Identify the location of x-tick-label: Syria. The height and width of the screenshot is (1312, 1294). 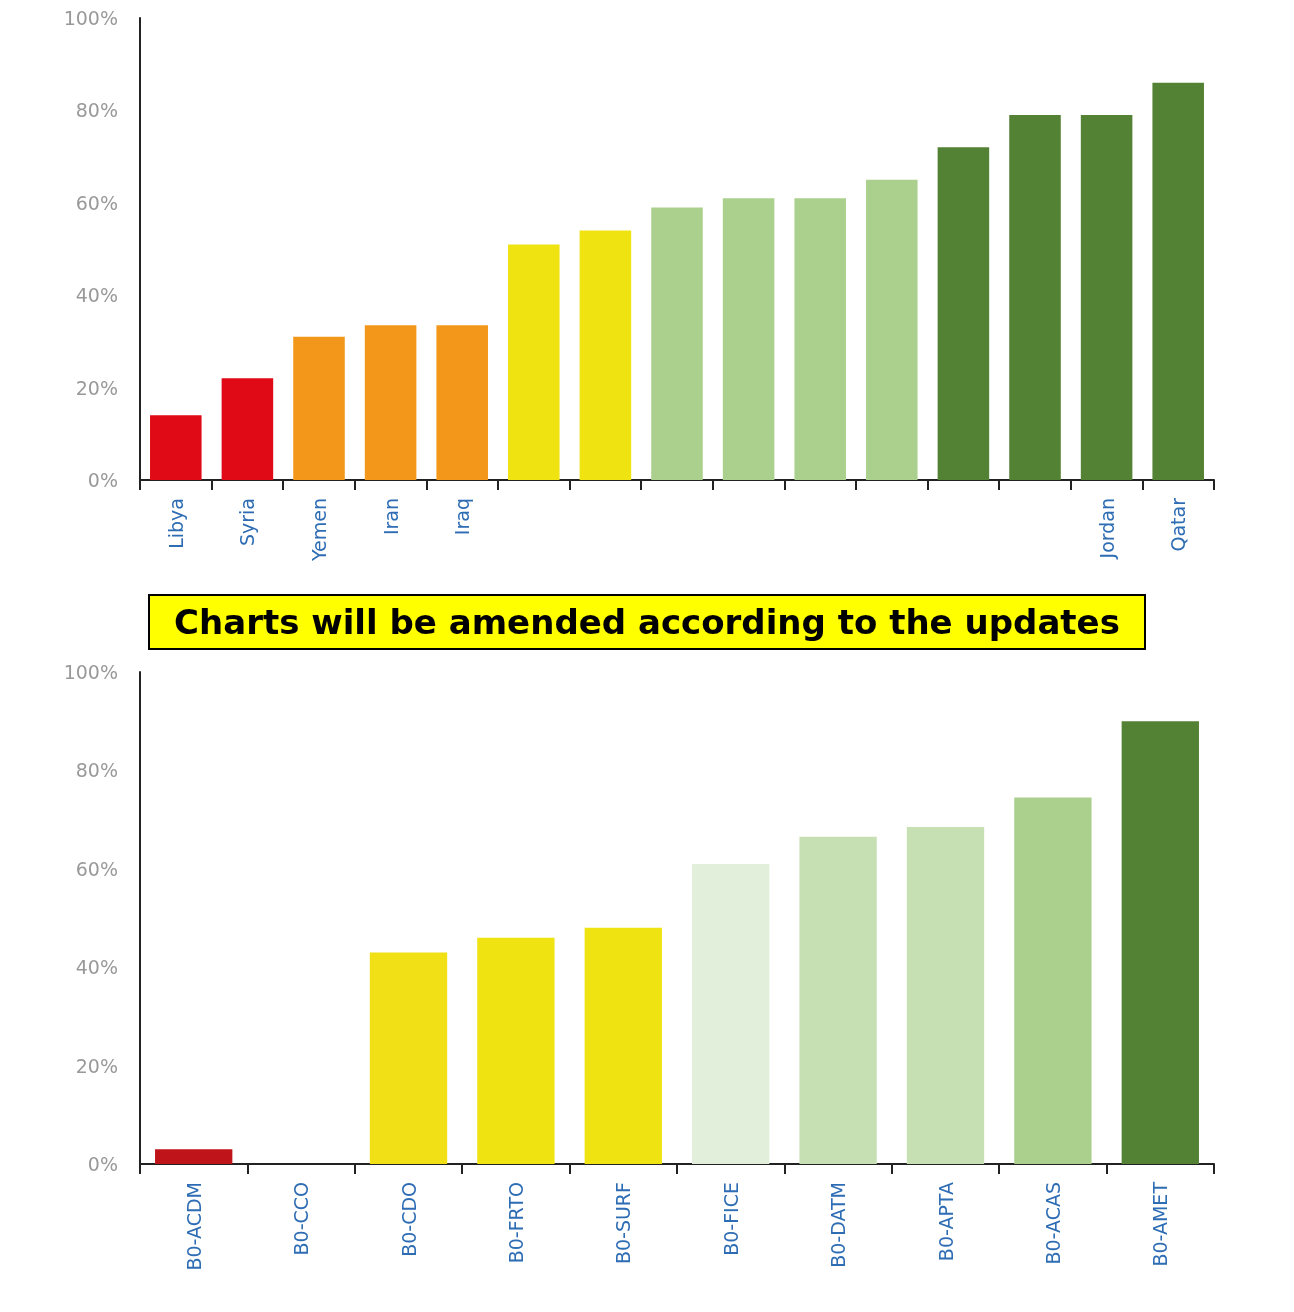
(247, 522).